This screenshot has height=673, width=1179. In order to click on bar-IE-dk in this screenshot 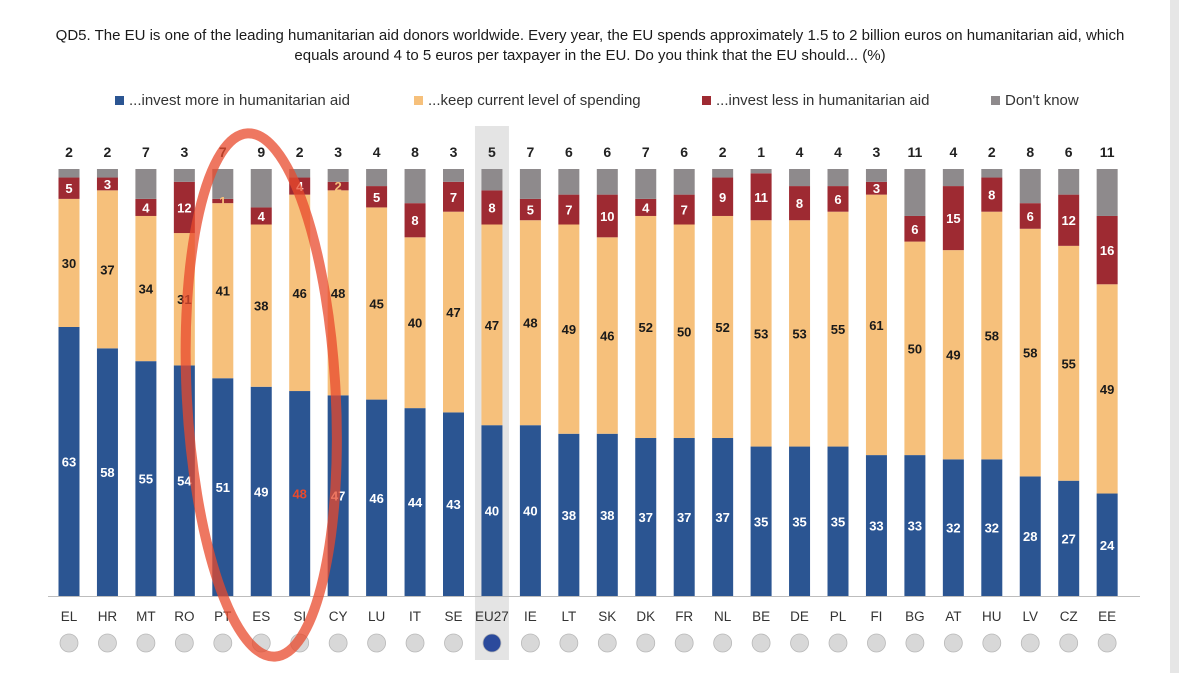, I will do `click(530, 184)`.